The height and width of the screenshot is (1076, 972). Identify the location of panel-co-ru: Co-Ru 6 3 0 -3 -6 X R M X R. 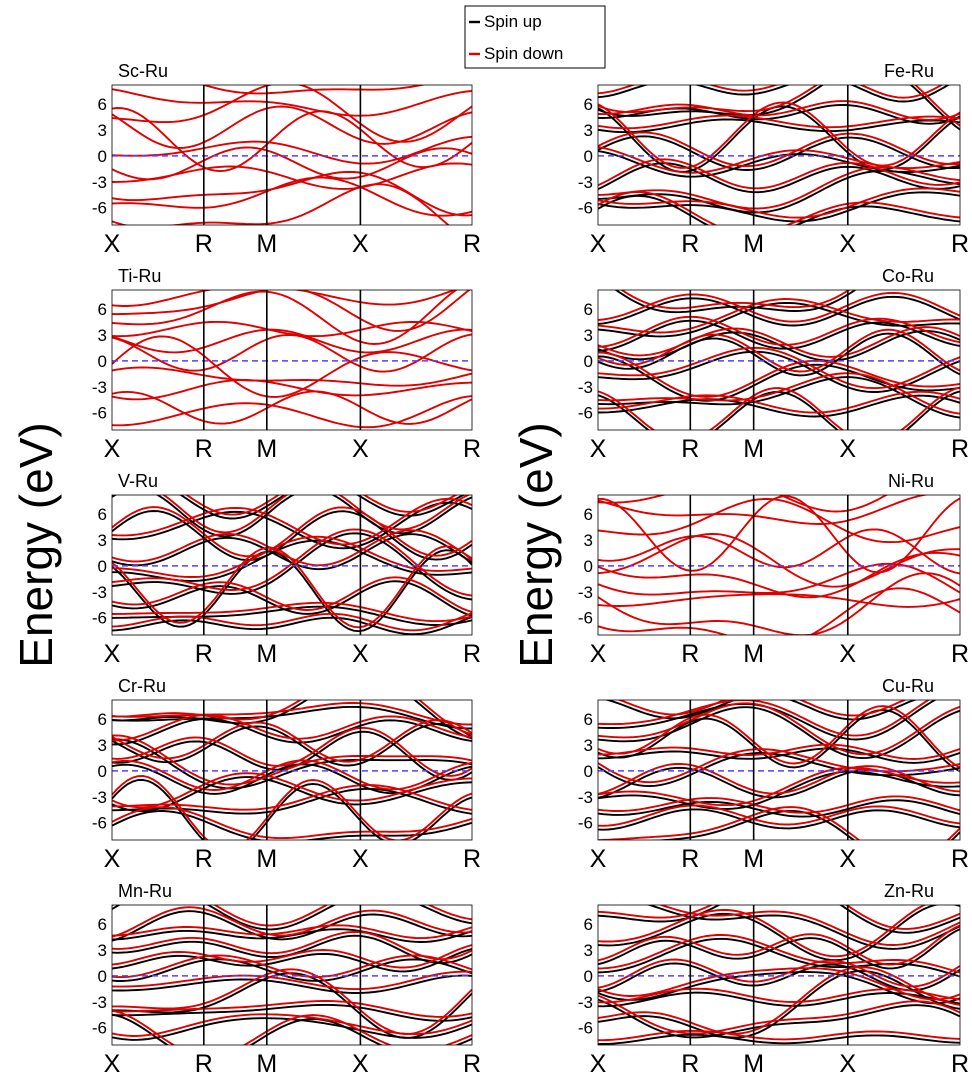
(773, 364).